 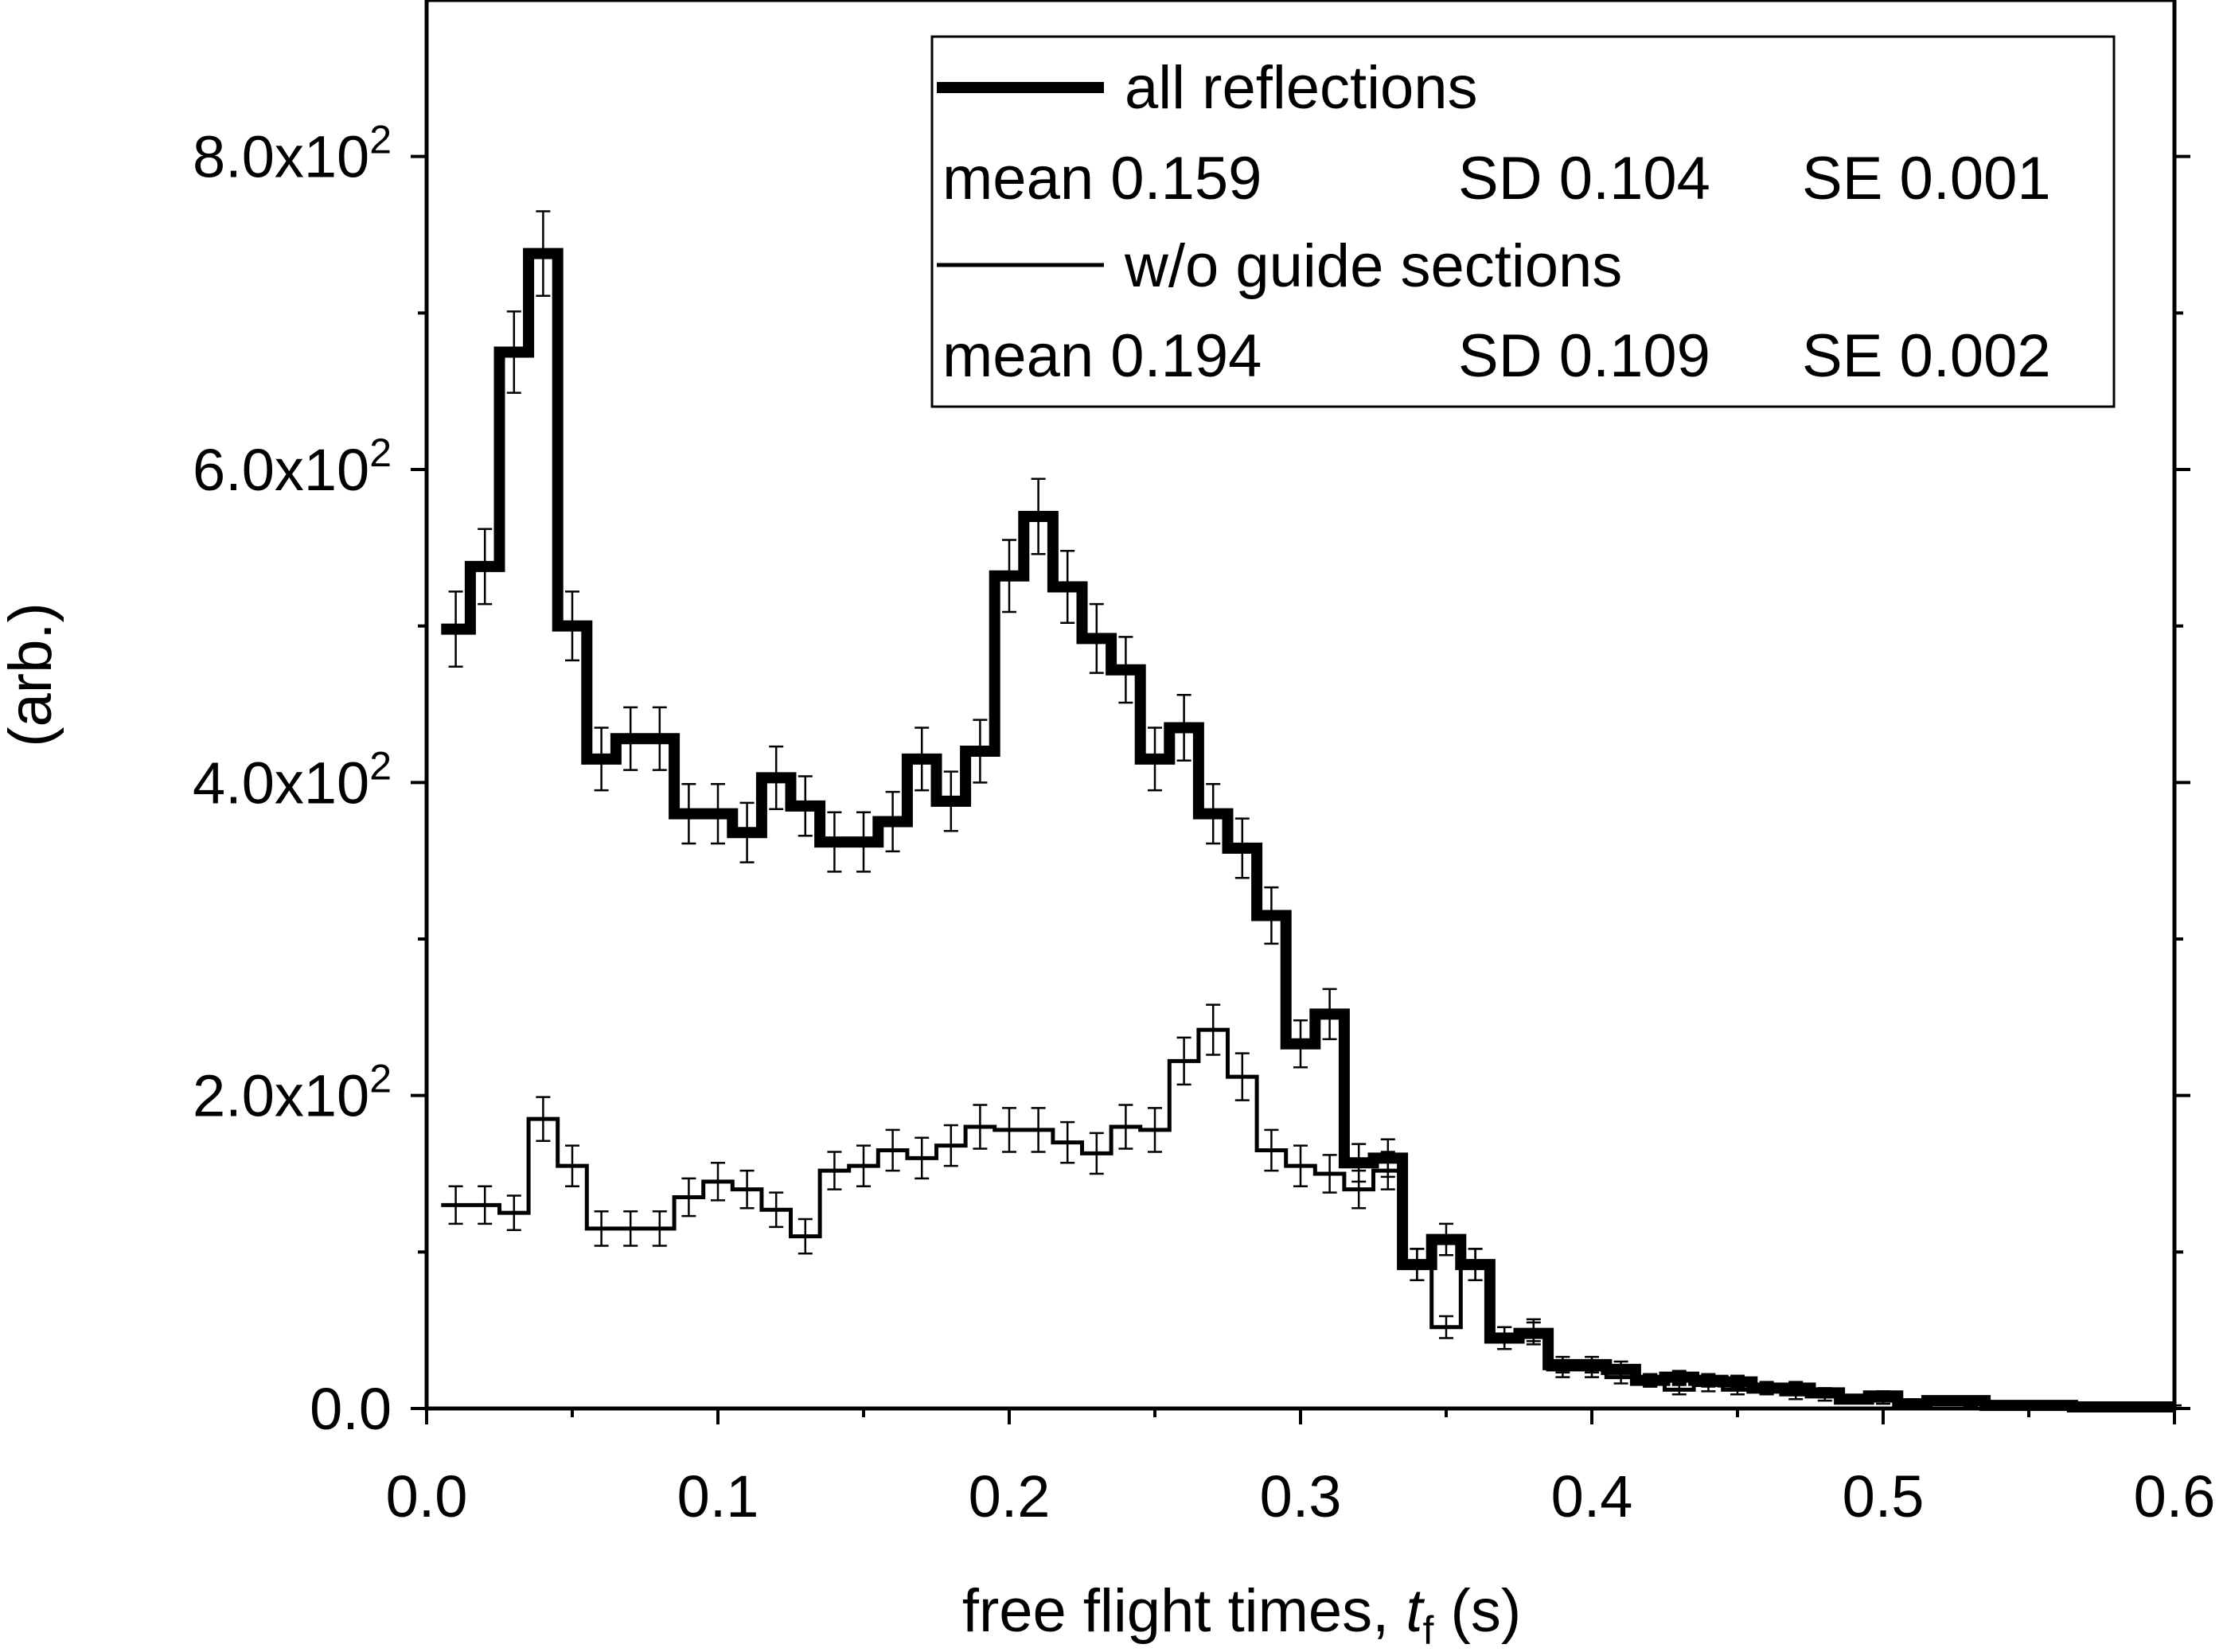 I want to click on y-tick-label: 0.0, so click(x=351, y=1409).